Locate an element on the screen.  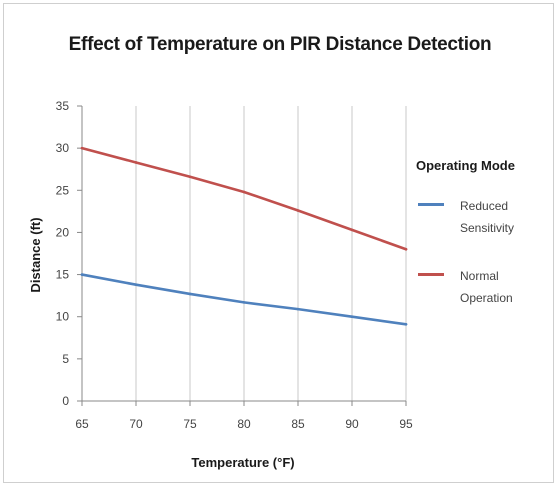
y-tick-label-5: 5 is located at coordinates (65, 359).